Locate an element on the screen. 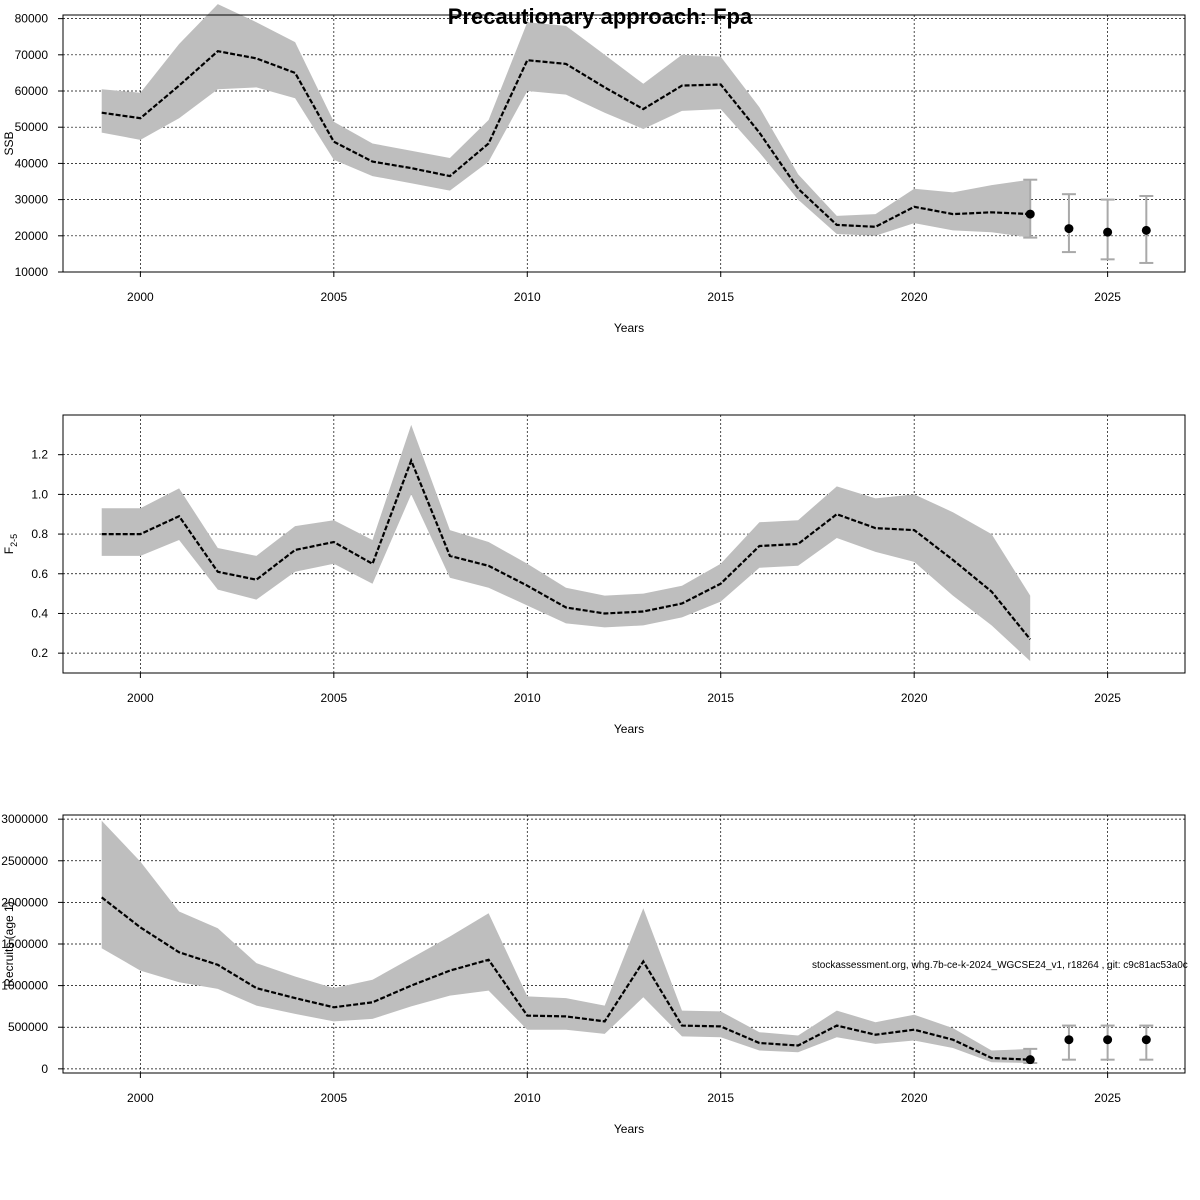 The height and width of the screenshot is (1200, 1200). y-tick-label: 1.2 is located at coordinates (39, 455).